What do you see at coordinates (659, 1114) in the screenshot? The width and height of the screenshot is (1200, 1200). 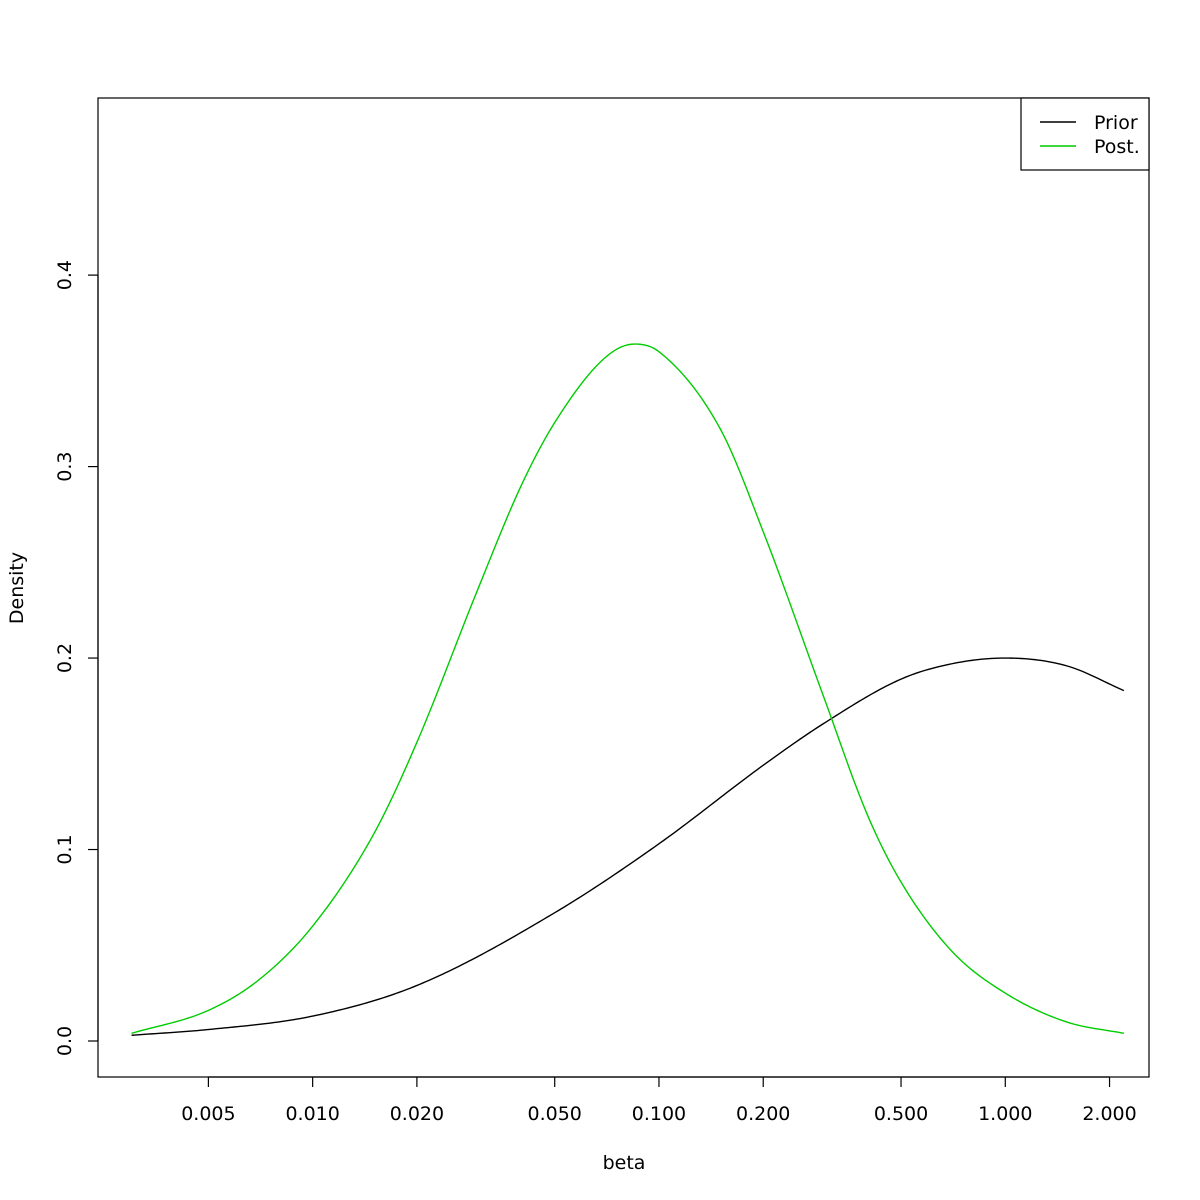 I see `x-tick-label: 0.100` at bounding box center [659, 1114].